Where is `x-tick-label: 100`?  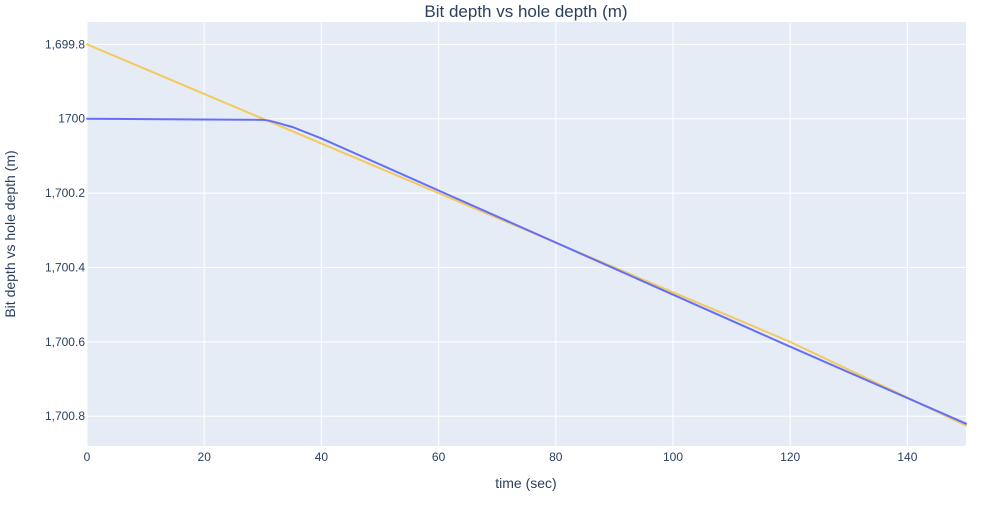
x-tick-label: 100 is located at coordinates (673, 457).